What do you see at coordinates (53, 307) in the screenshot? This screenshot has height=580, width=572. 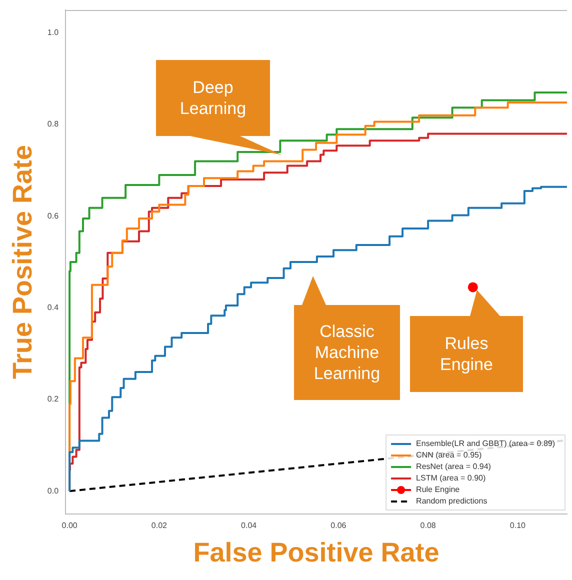 I see `y-tick-label: 0.4` at bounding box center [53, 307].